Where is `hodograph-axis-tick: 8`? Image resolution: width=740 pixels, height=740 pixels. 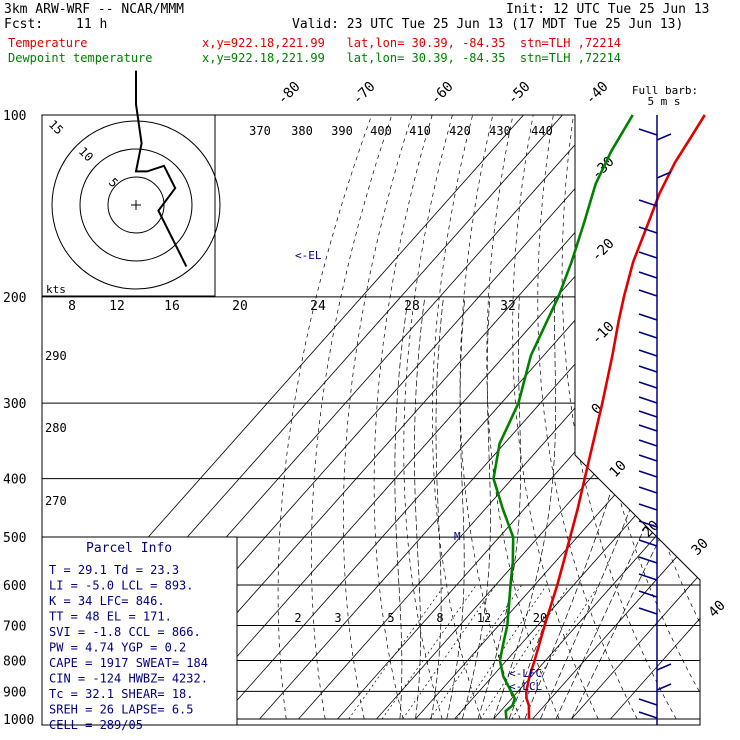 hodograph-axis-tick: 8 is located at coordinates (72, 306).